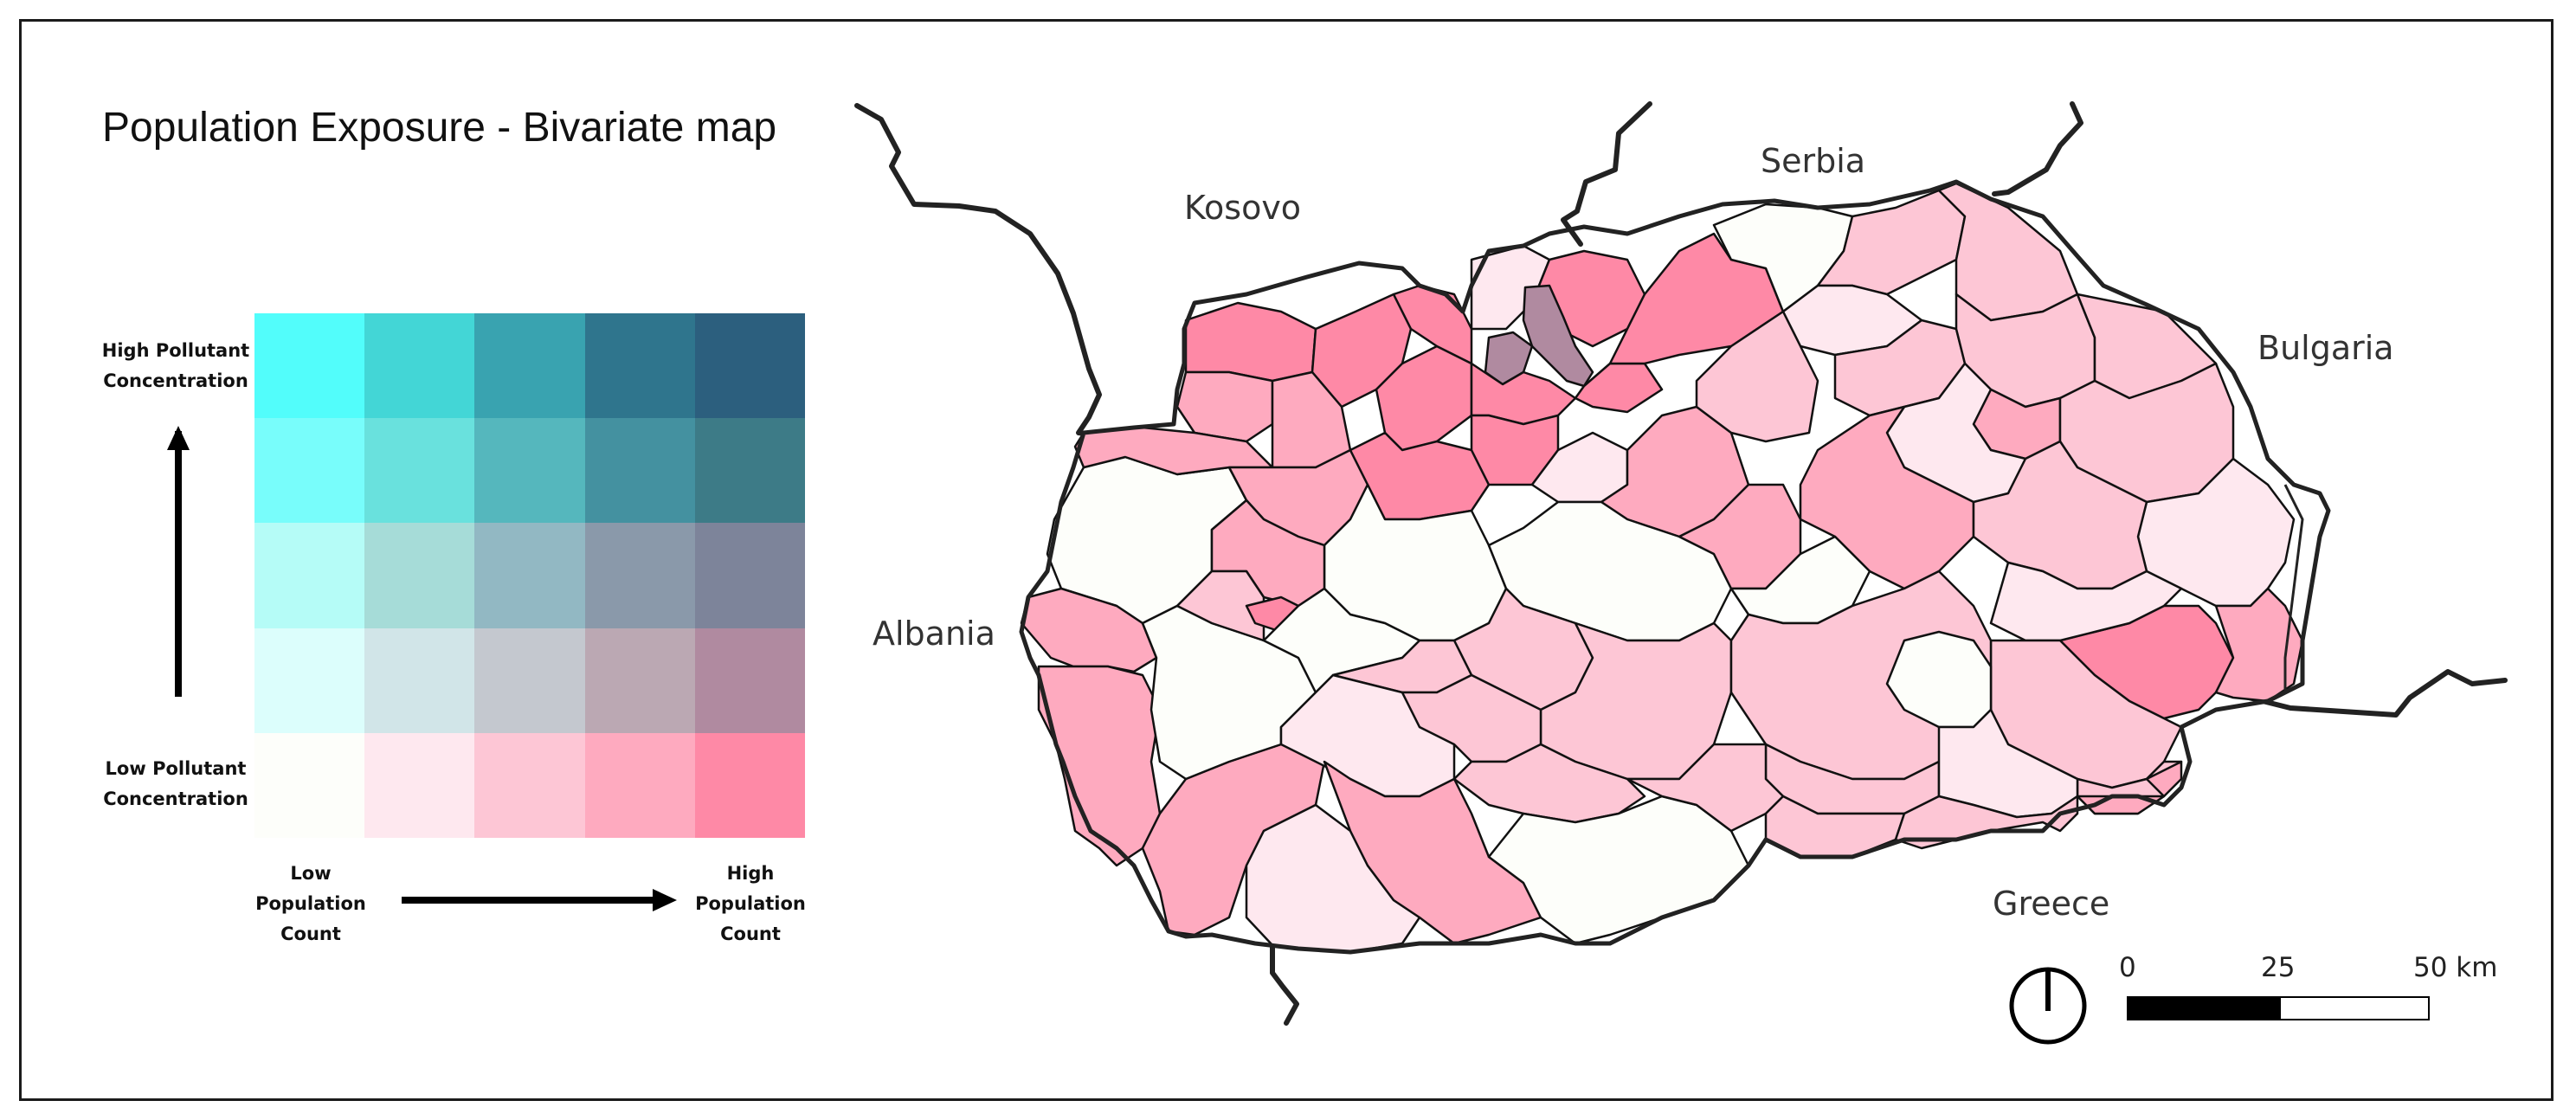 The image size is (2576, 1120). I want to click on country-label-kosovo: Kosovo, so click(1243, 208).